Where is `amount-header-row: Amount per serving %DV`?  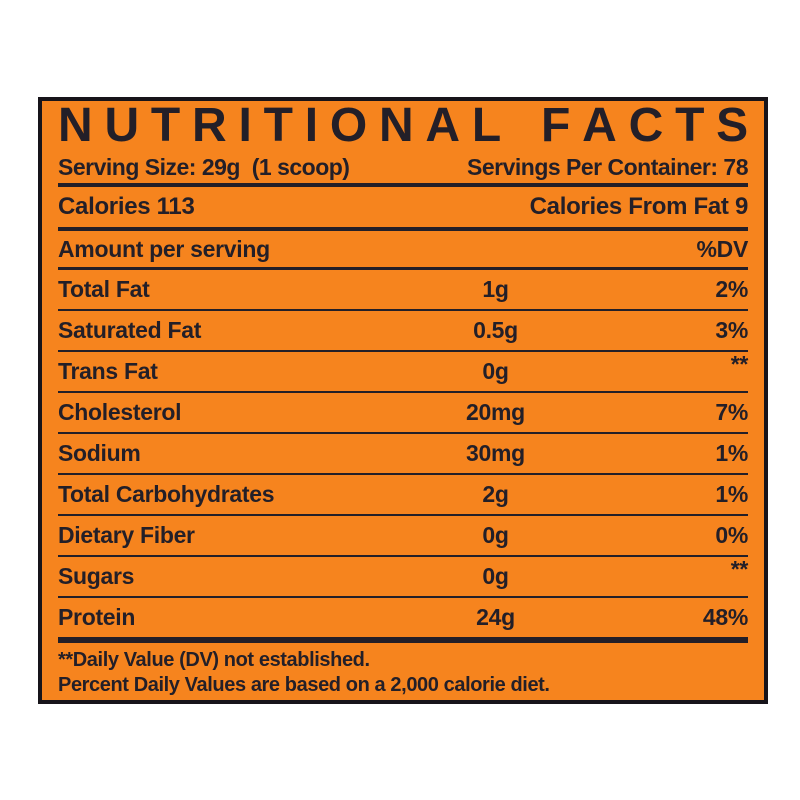 amount-header-row: Amount per serving %DV is located at coordinates (403, 249).